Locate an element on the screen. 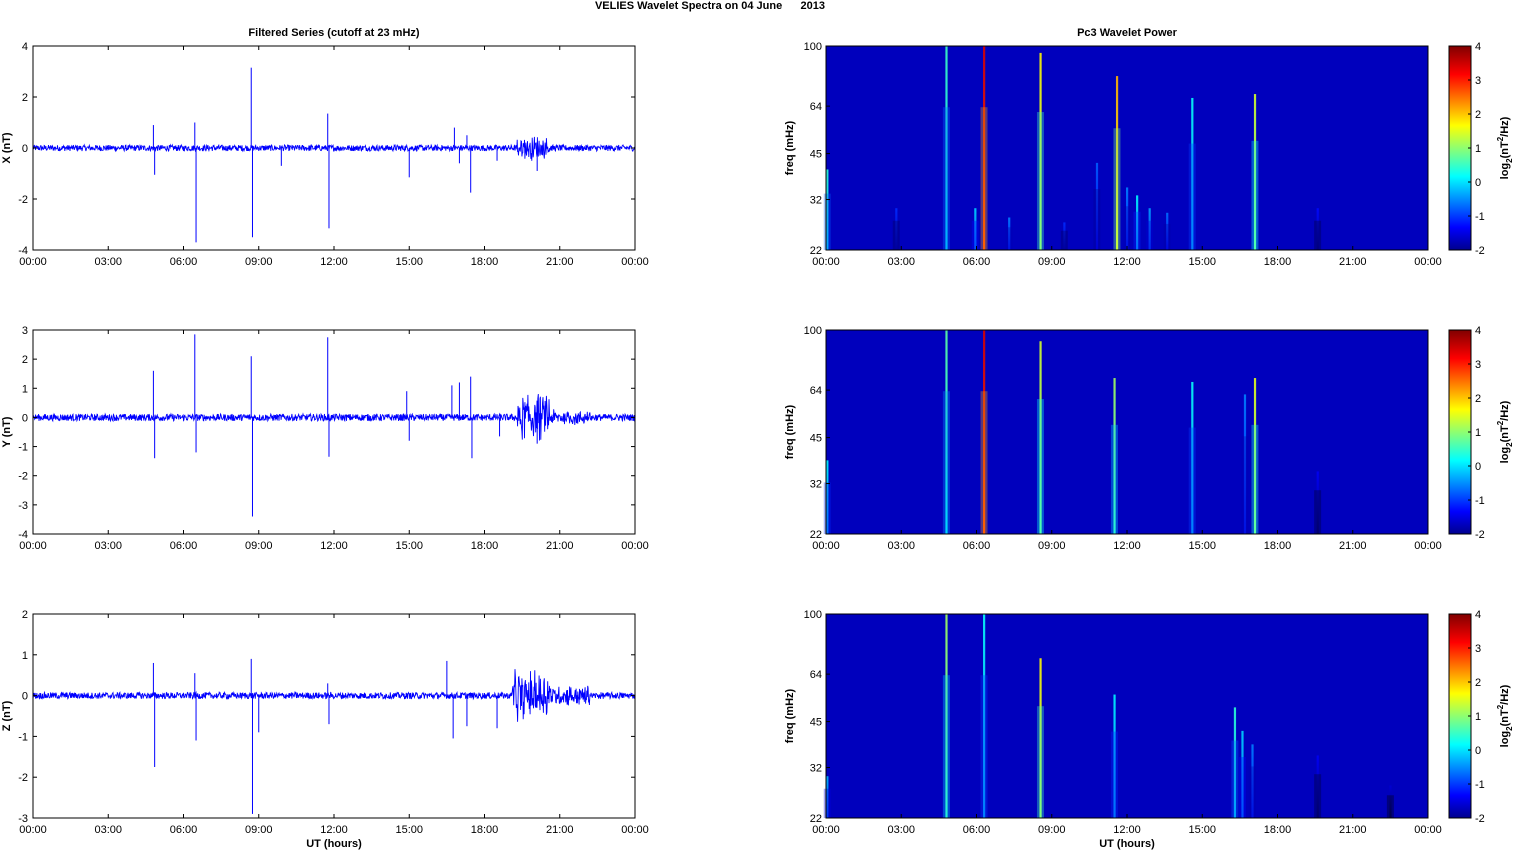 The height and width of the screenshot is (851, 1515). y-tick-label: 32 is located at coordinates (816, 201).